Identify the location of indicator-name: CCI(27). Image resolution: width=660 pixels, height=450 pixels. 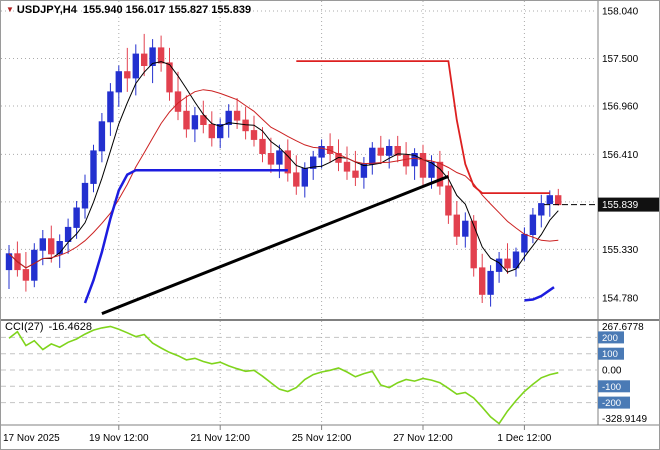
(24, 327).